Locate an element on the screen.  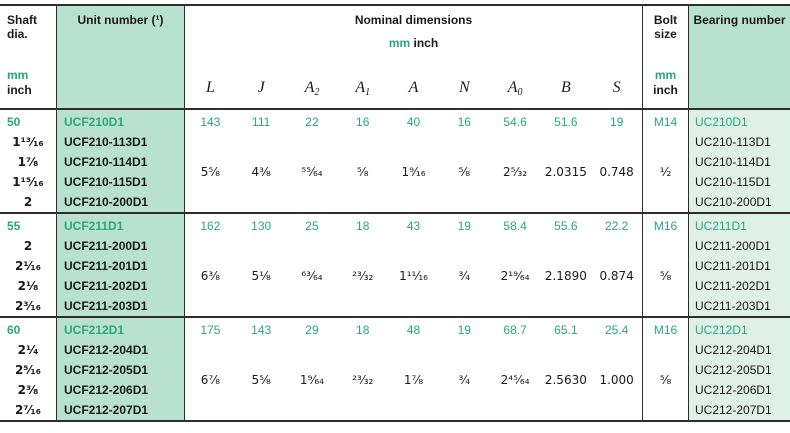
unit-number-item: UCF211-201D1 is located at coordinates (106, 266).